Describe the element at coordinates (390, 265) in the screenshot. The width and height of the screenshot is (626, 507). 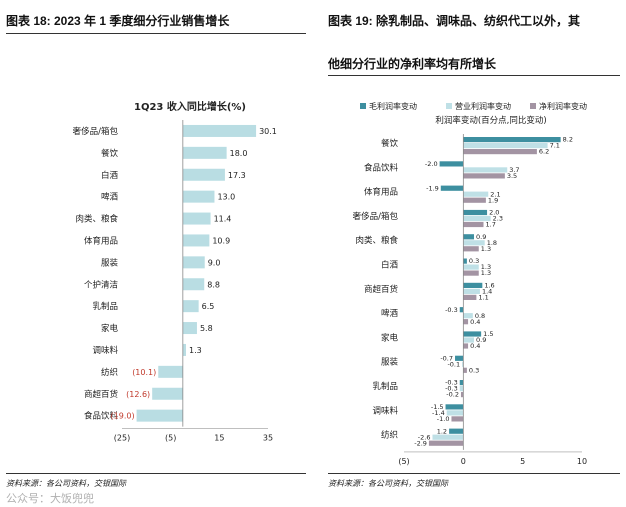
I see `category-label: 白酒` at that location.